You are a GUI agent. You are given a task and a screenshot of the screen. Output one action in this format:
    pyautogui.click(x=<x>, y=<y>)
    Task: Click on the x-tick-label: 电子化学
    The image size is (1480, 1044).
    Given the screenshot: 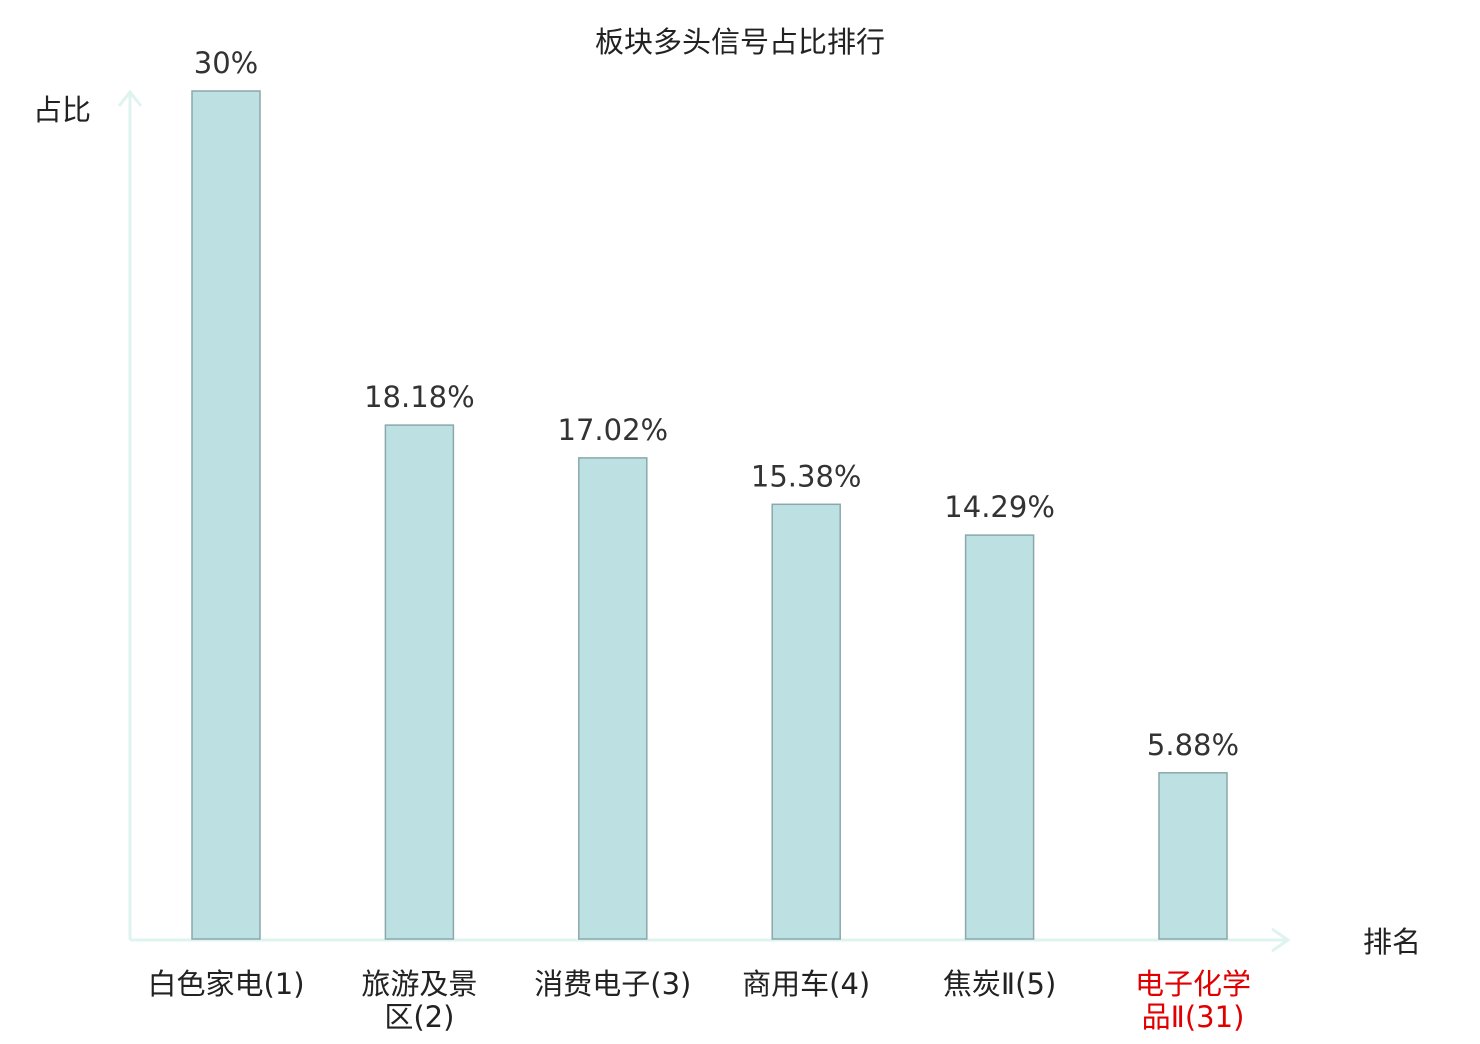 What is the action you would take?
    pyautogui.click(x=1193, y=984)
    